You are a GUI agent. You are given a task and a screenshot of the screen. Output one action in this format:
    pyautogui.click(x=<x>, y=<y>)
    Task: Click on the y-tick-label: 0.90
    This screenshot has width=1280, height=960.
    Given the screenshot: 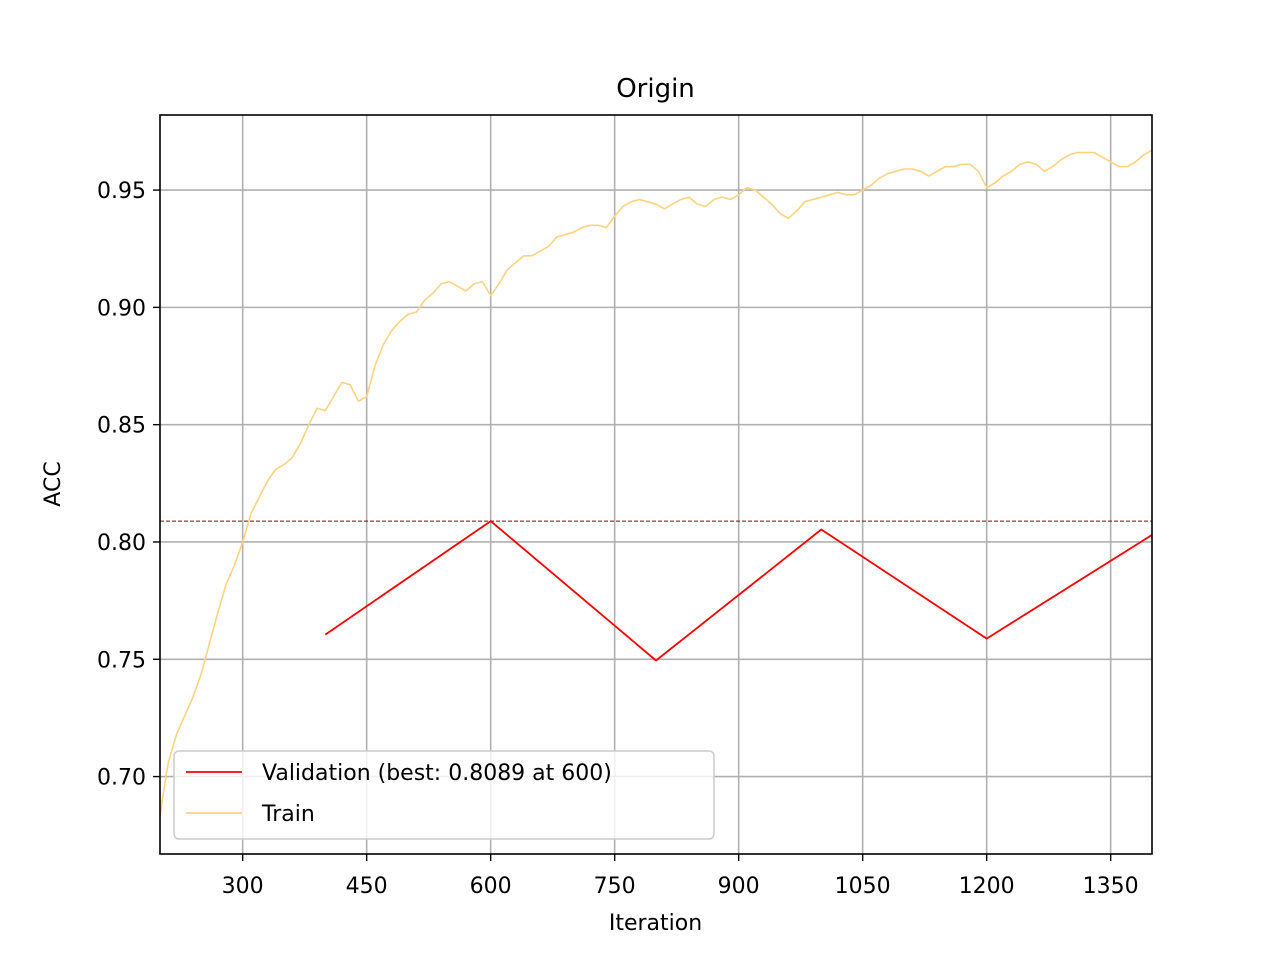 What is the action you would take?
    pyautogui.click(x=121, y=308)
    